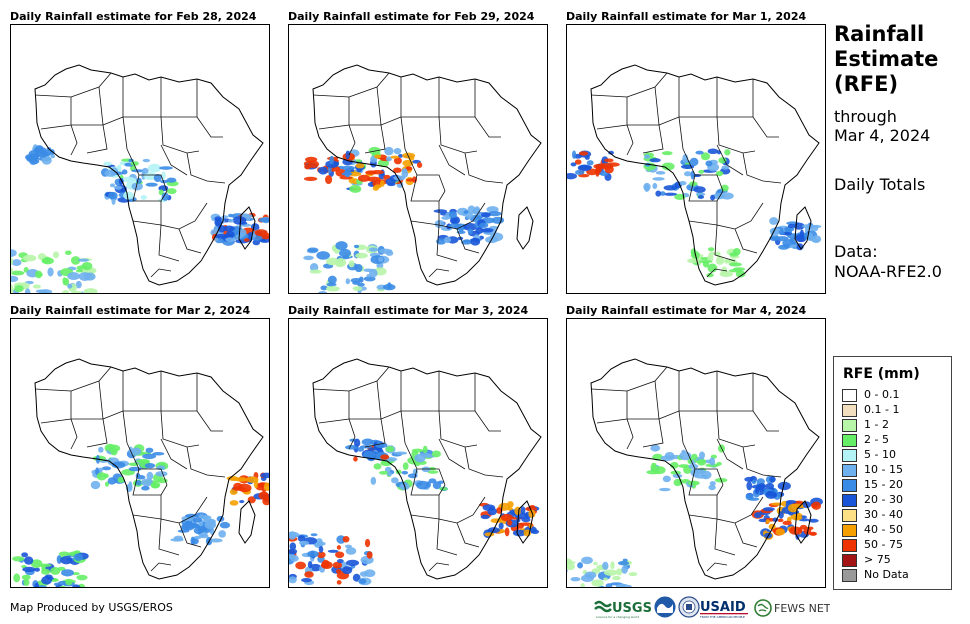 This screenshot has width=970, height=624. Describe the element at coordinates (856, 251) in the screenshot. I see `source-label: Data:` at that location.